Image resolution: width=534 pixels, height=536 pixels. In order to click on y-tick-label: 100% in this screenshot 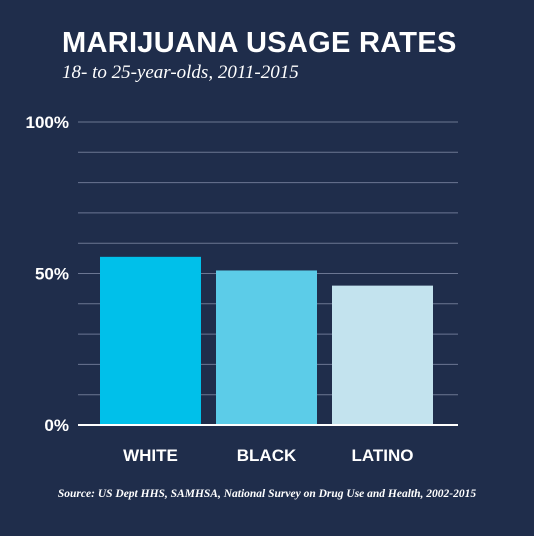, I will do `click(47, 122)`.